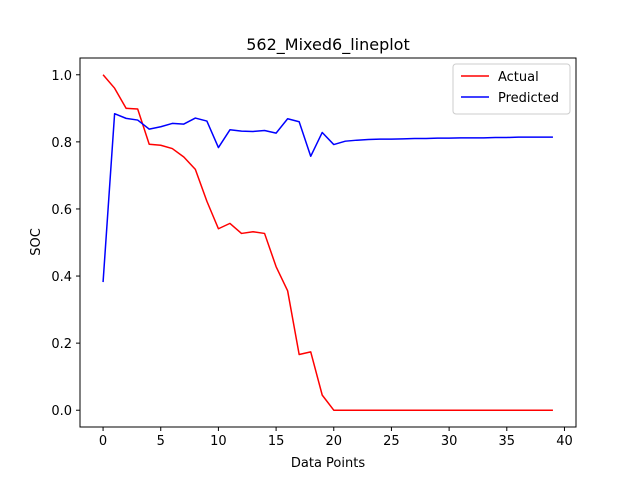  Describe the element at coordinates (61, 277) in the screenshot. I see `y-tick-label: 0.4` at that location.